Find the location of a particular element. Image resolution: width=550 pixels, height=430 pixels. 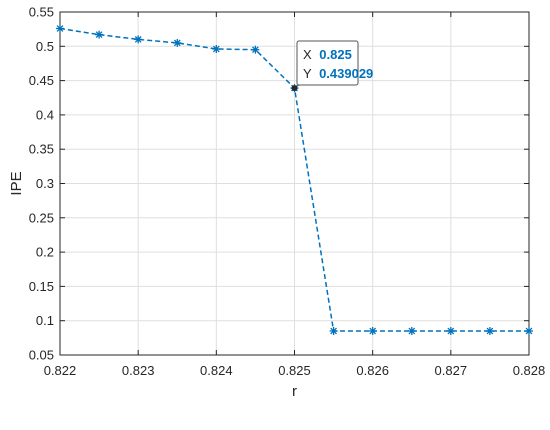

y-tick-label: 0.35 is located at coordinates (41, 149).